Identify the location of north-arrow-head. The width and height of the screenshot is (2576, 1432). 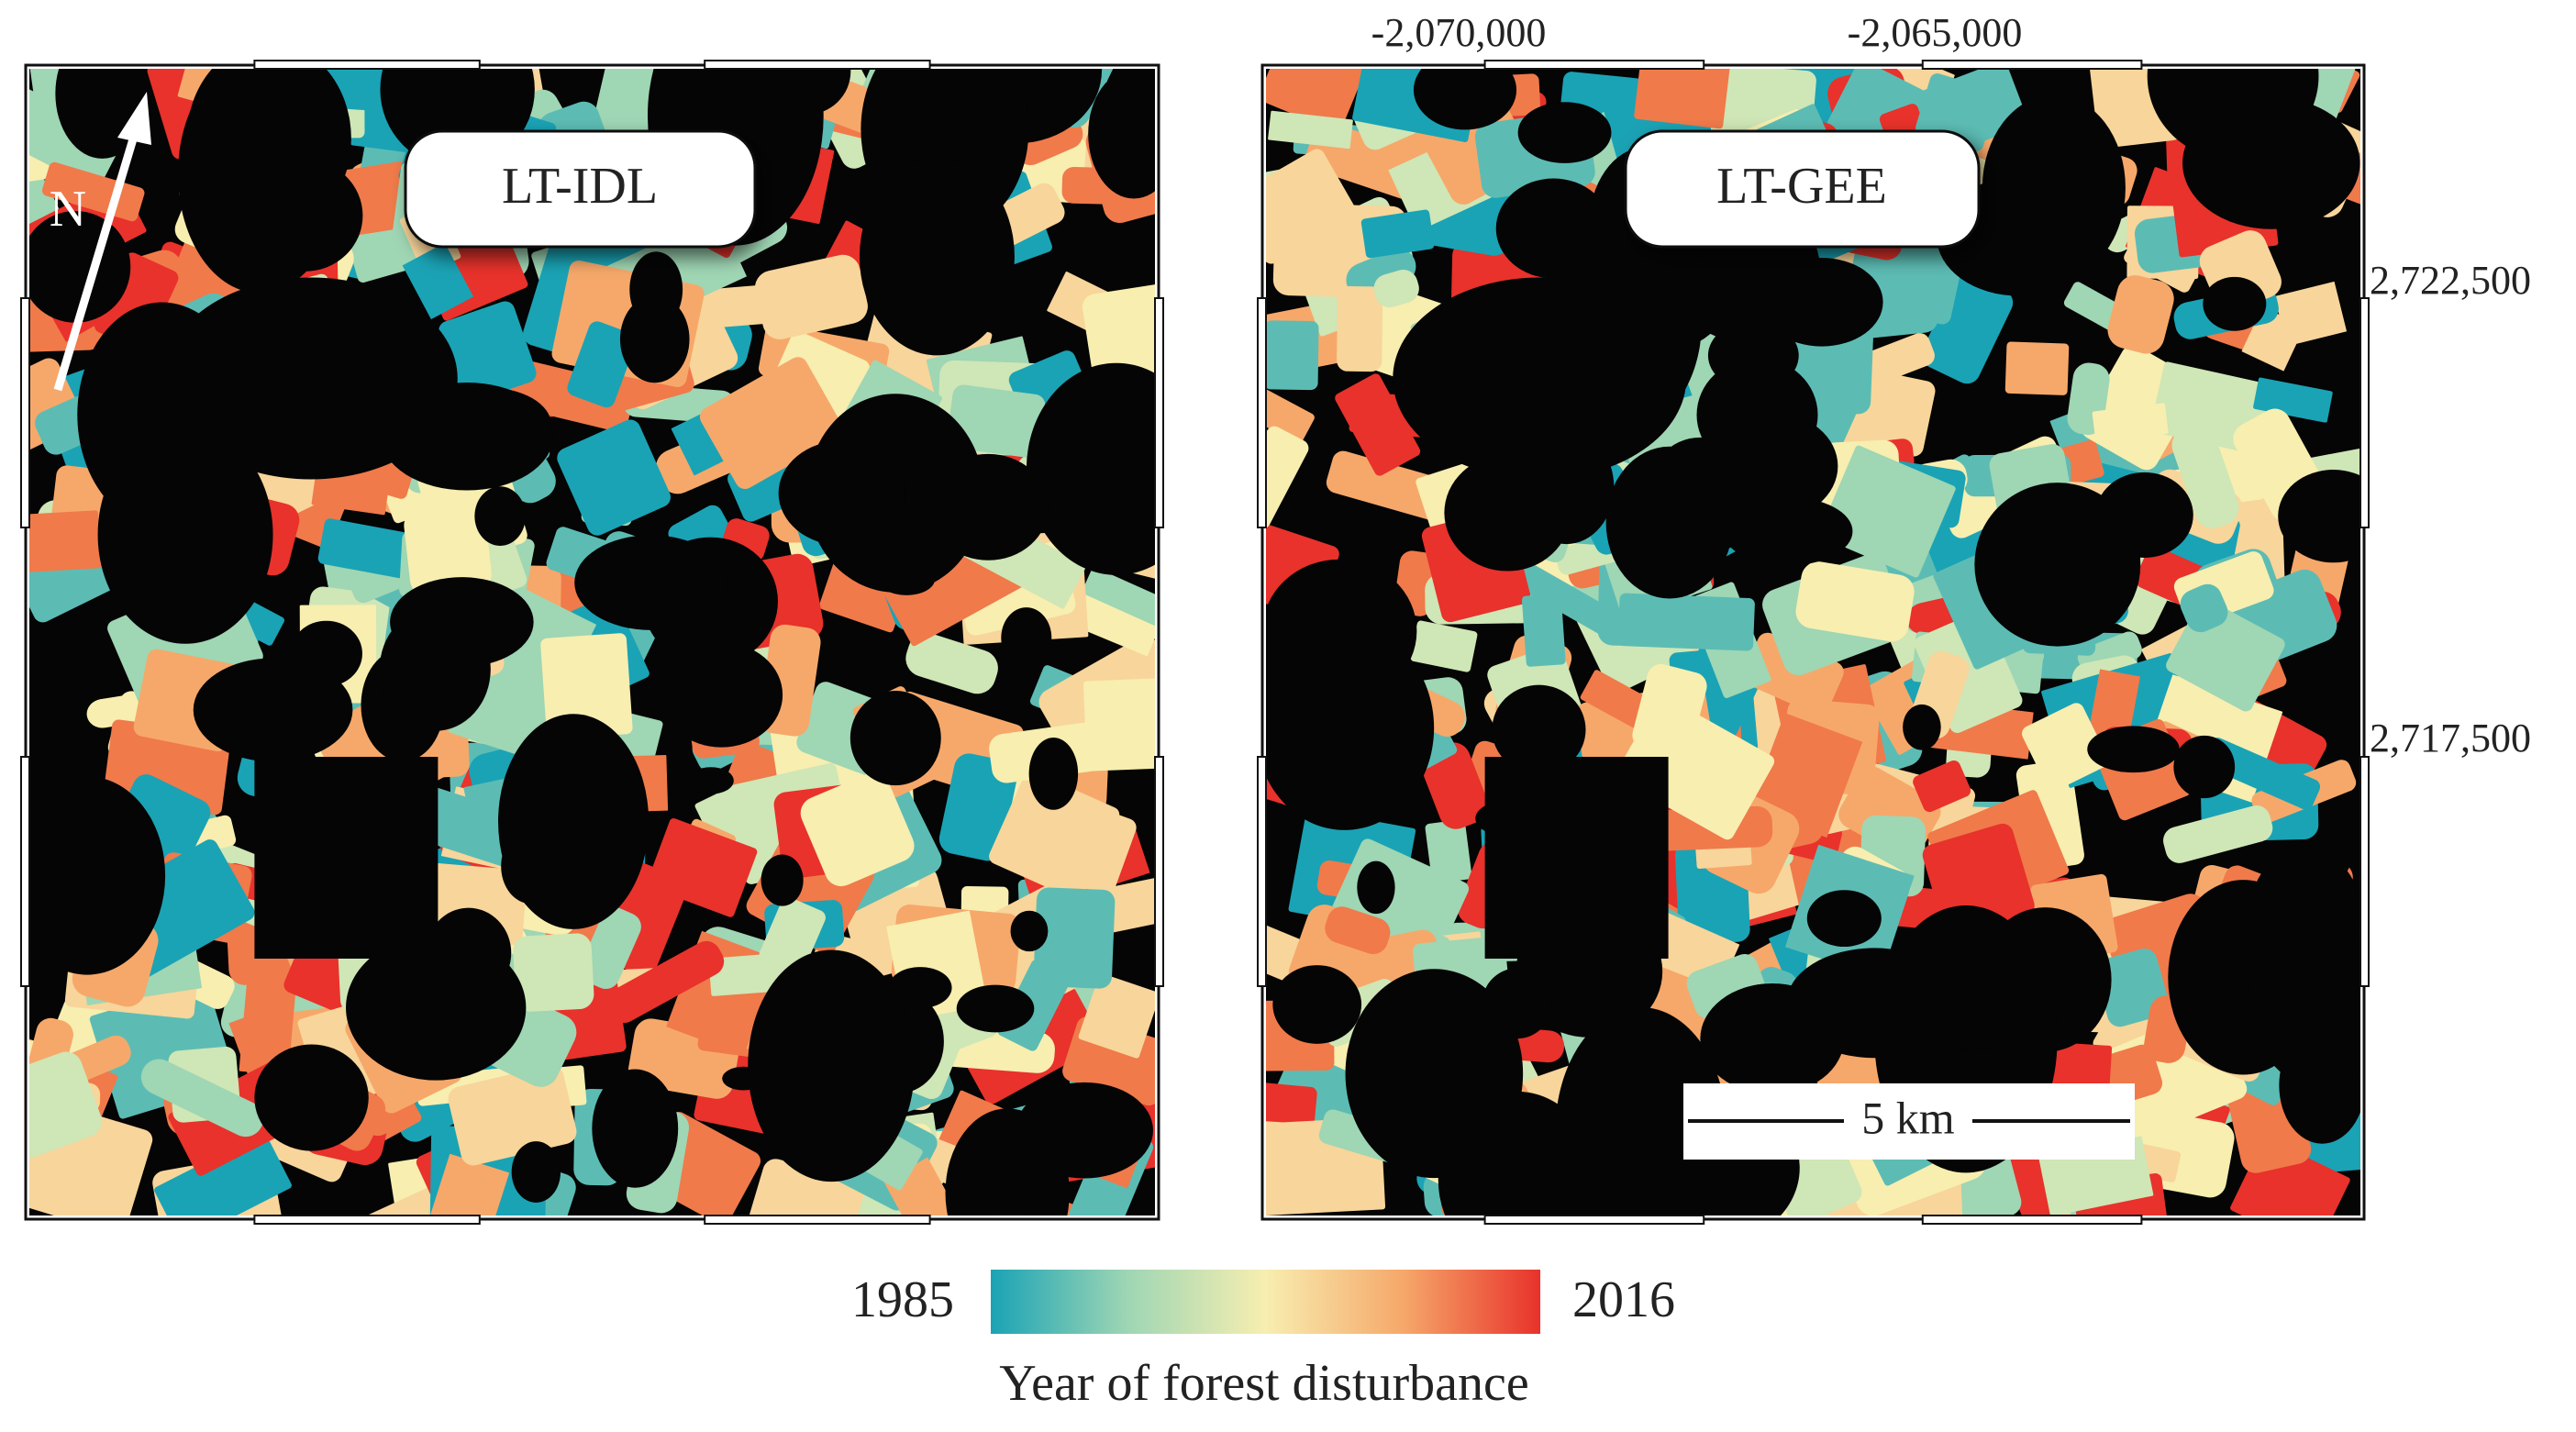
(134, 118).